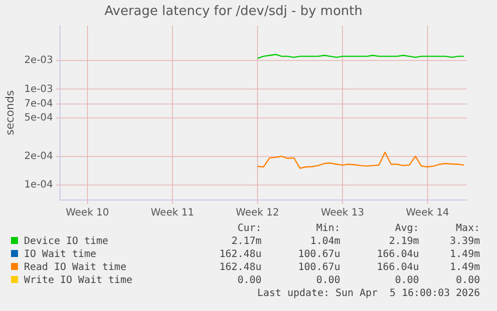 The image size is (497, 311). Describe the element at coordinates (464, 241) in the screenshot. I see `text: 3.39m` at that location.